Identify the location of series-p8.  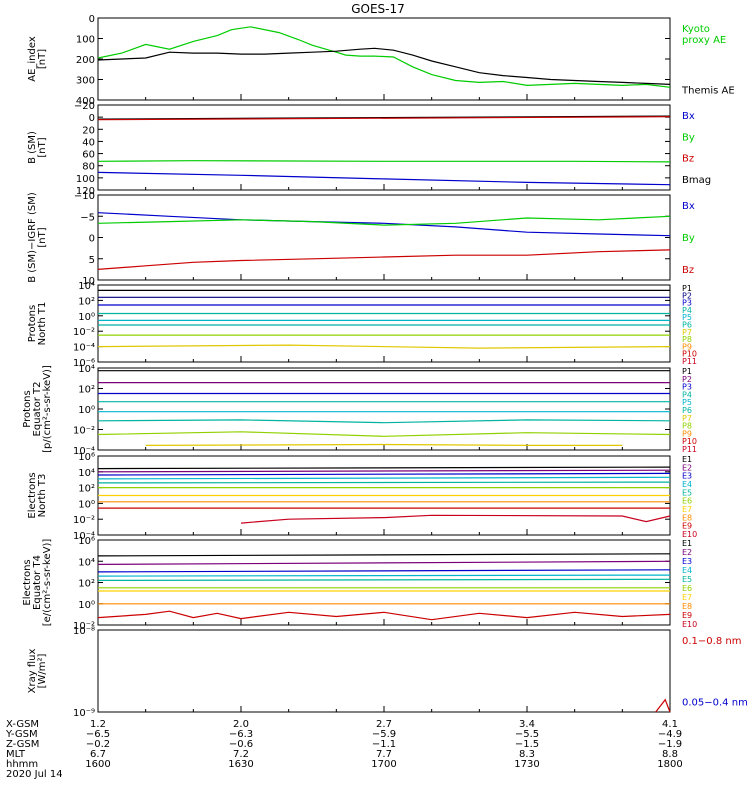
(384, 444).